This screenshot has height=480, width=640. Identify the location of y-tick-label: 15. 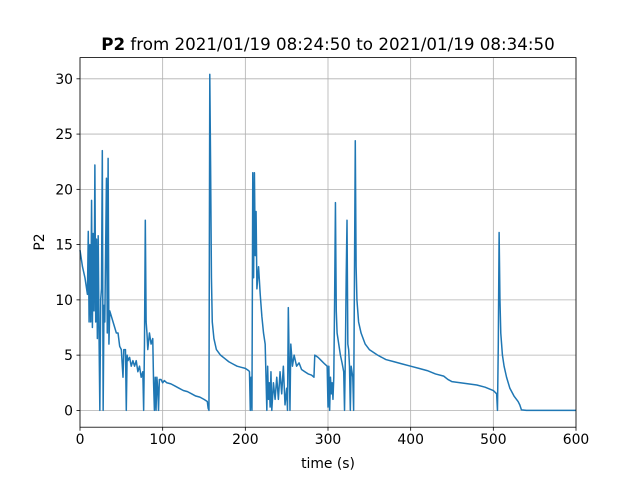
(64, 246).